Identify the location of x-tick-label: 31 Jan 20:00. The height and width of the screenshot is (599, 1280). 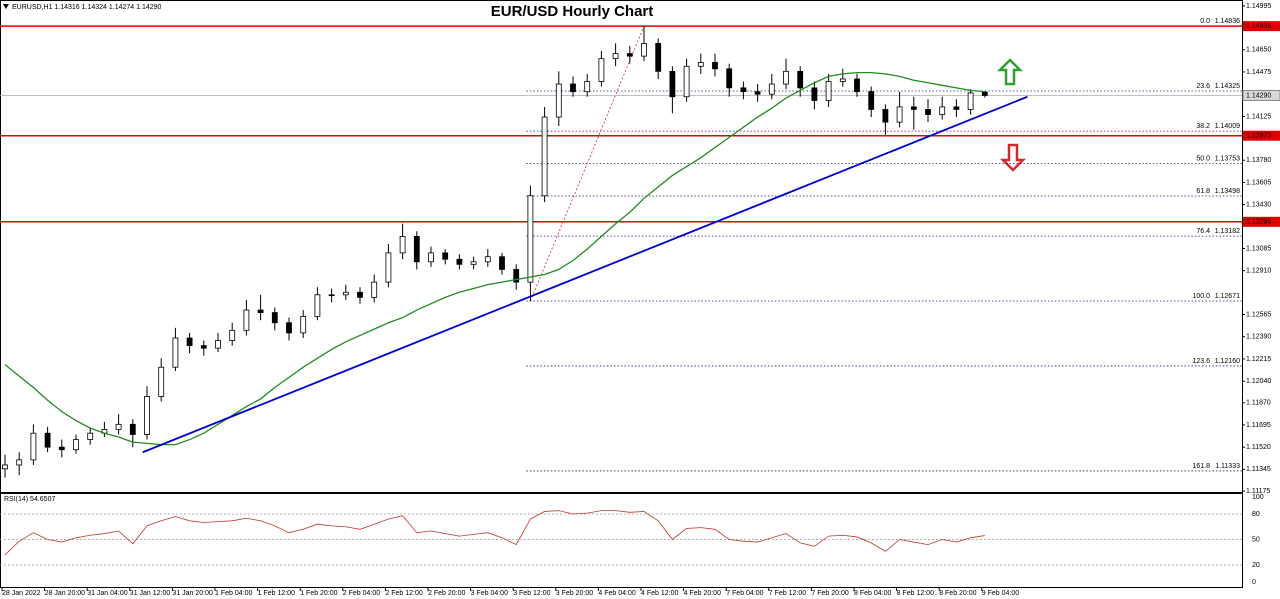
(192, 593).